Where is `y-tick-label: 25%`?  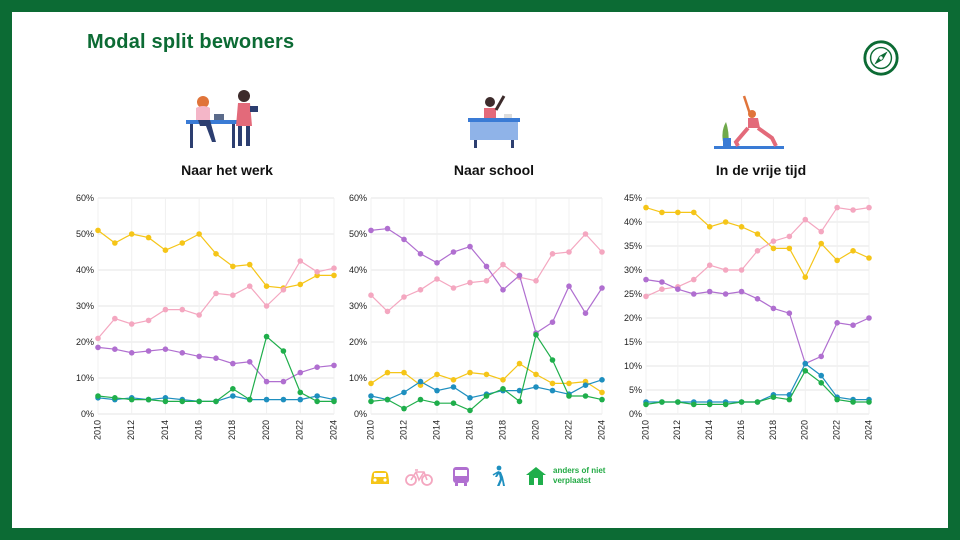 y-tick-label: 25% is located at coordinates (633, 294).